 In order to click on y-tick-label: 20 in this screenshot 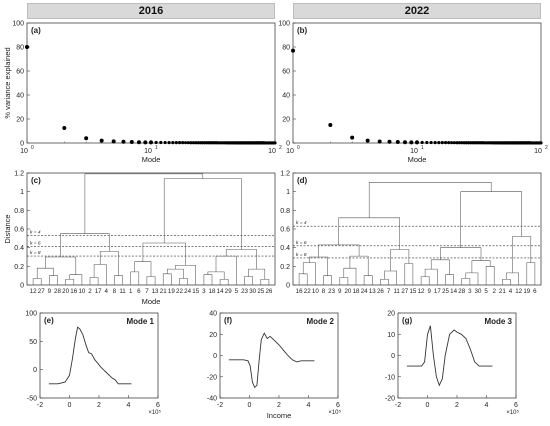, I will do `click(213, 335)`.